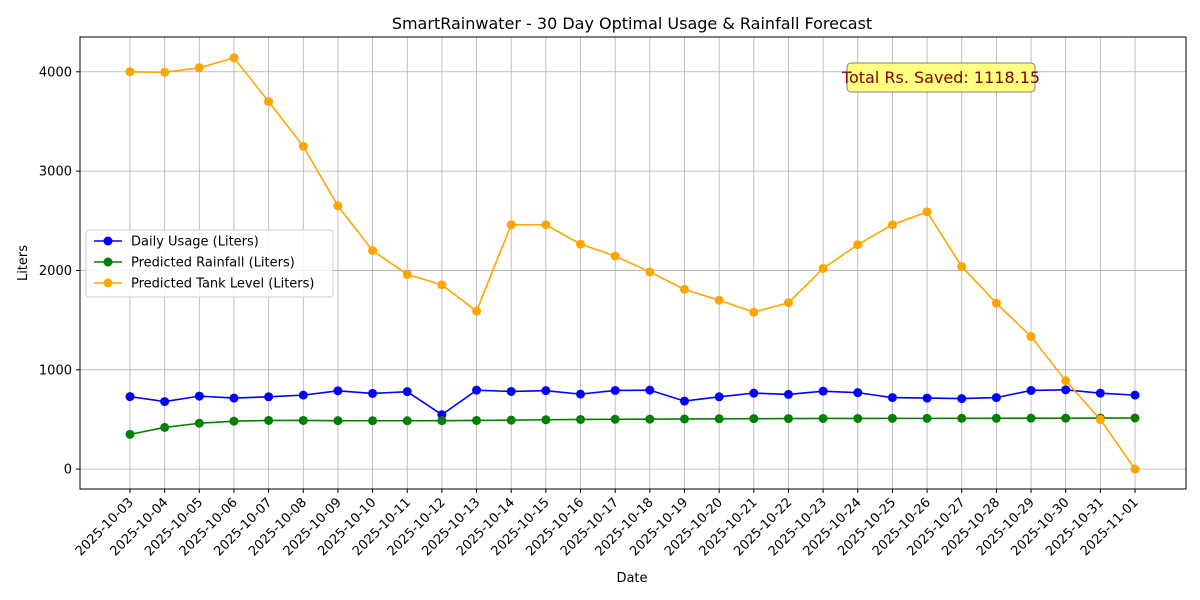 The height and width of the screenshot is (600, 1200). Describe the element at coordinates (23, 263) in the screenshot. I see `y-axis-label: Liters` at that location.